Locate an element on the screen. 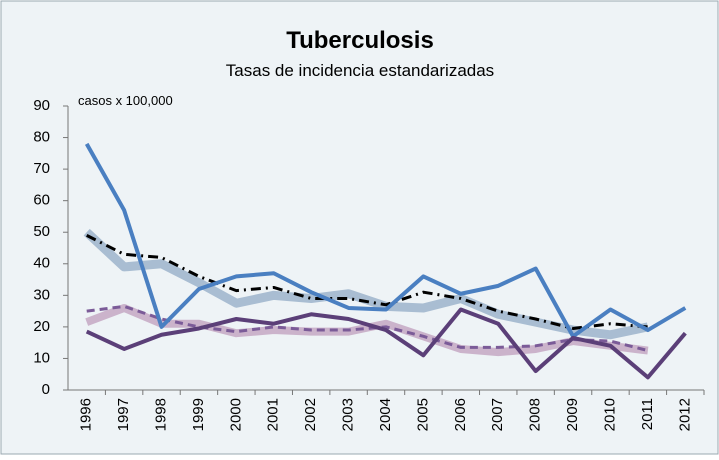 This screenshot has height=460, width=719. y-tick-label: 30 is located at coordinates (41, 294).